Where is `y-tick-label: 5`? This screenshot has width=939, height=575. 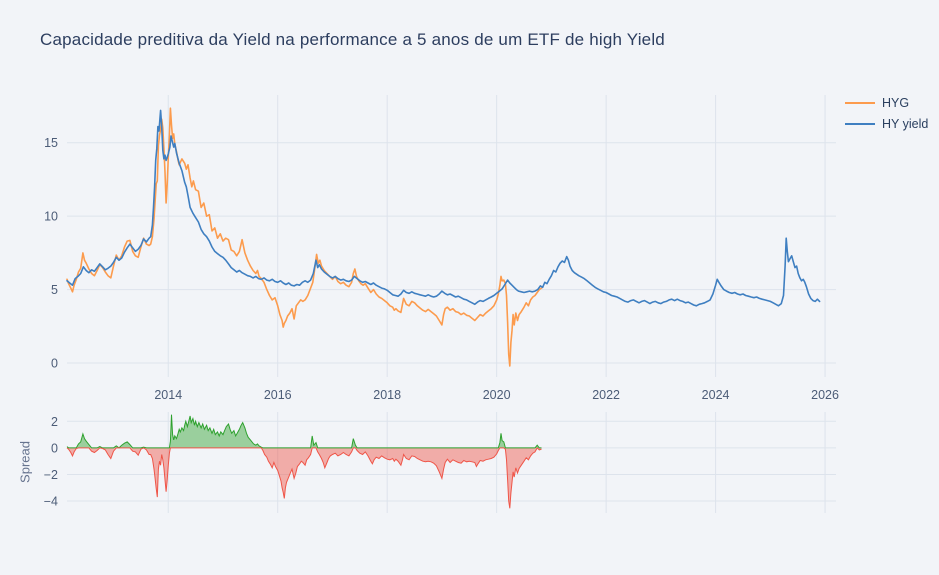 y-tick-label: 5 is located at coordinates (54, 290).